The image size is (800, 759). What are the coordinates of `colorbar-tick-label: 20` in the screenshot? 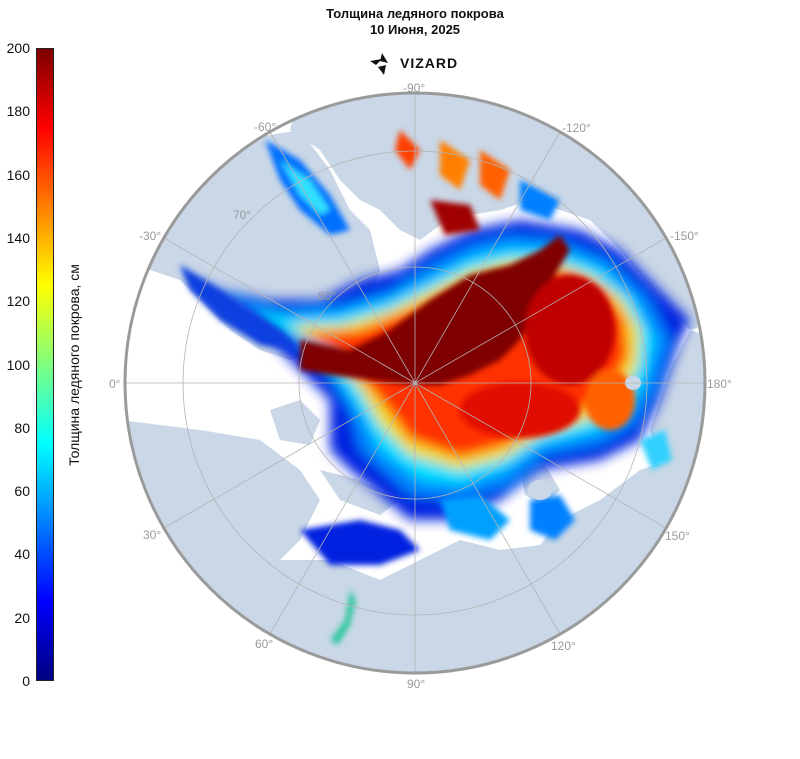 It's located at (22, 617).